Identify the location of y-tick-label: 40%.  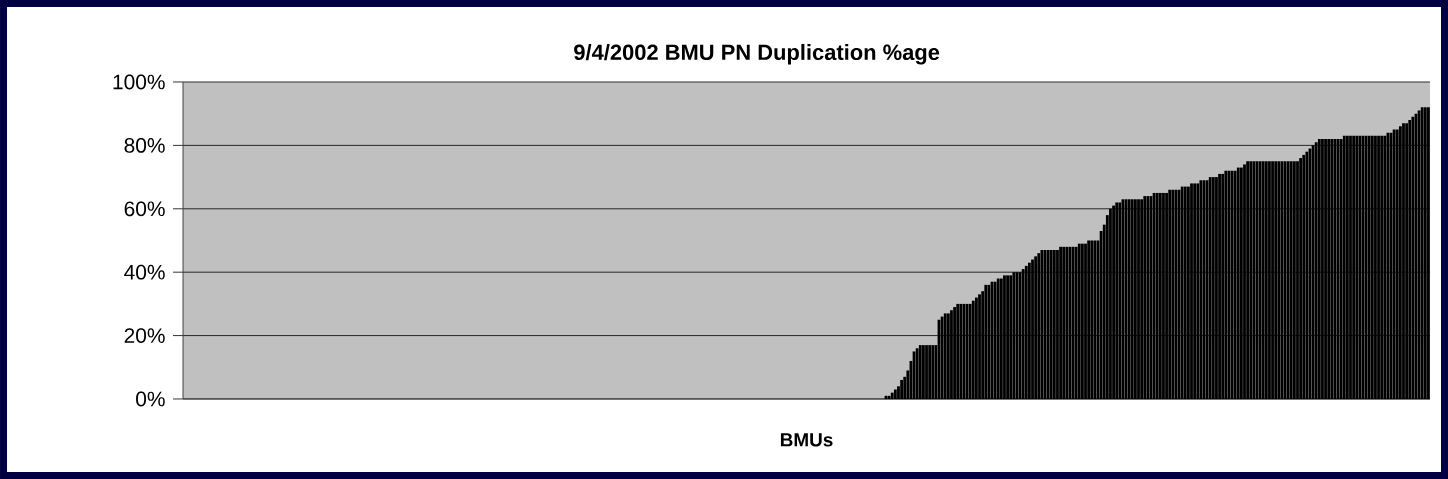
(144, 272).